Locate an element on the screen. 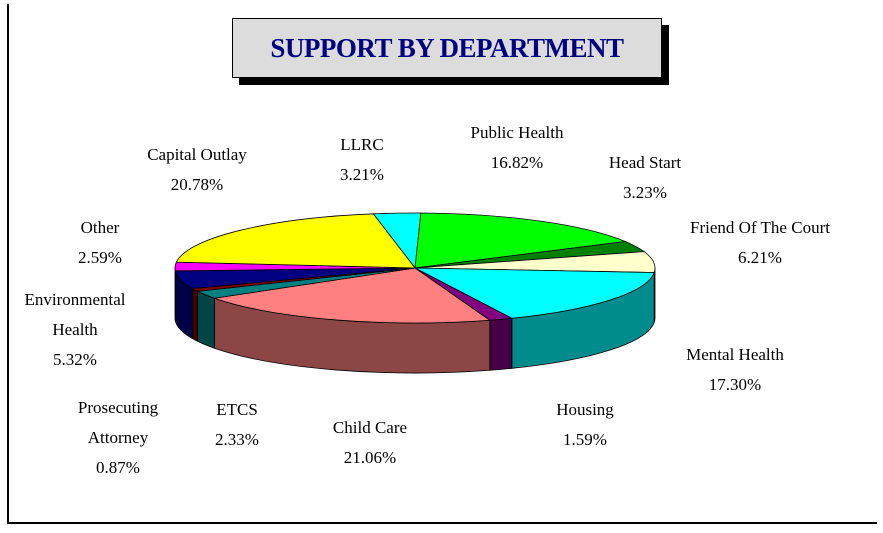 The height and width of the screenshot is (533, 883). value-label: 2.33% is located at coordinates (237, 439).